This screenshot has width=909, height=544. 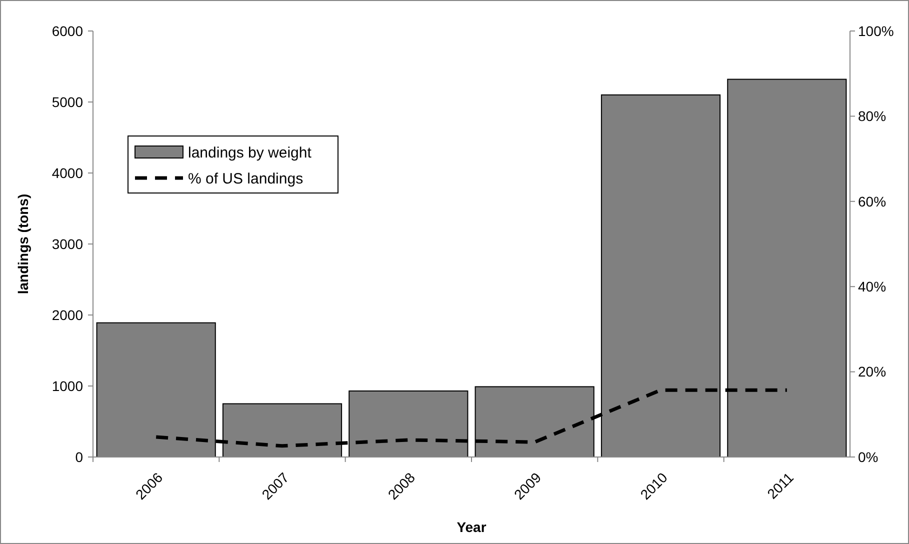 What do you see at coordinates (868, 456) in the screenshot?
I see `y2-tick-label: 0%` at bounding box center [868, 456].